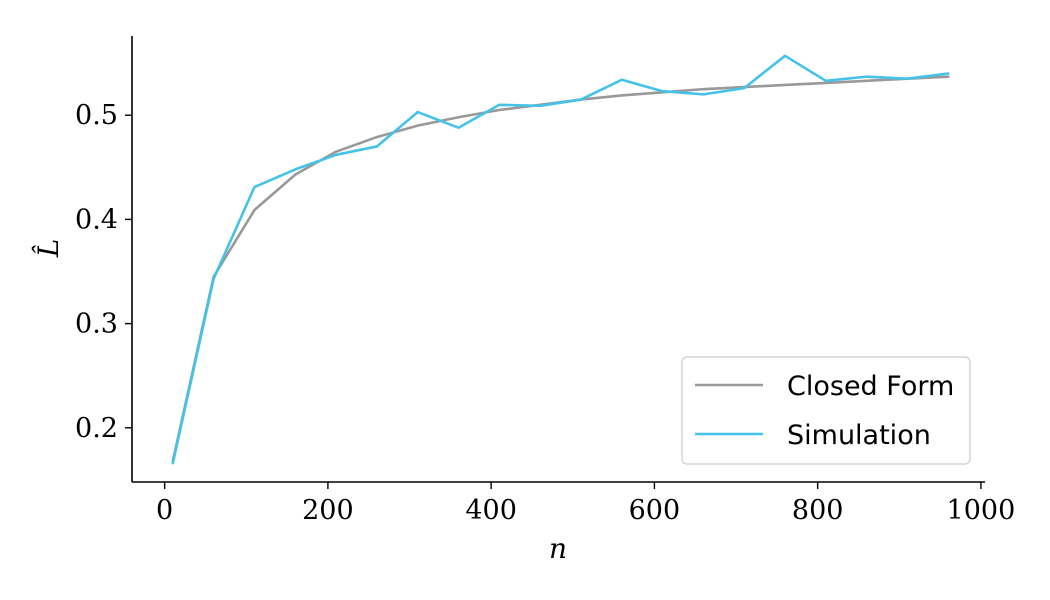  I want to click on y-tick-label: 0.3, so click(96, 324).